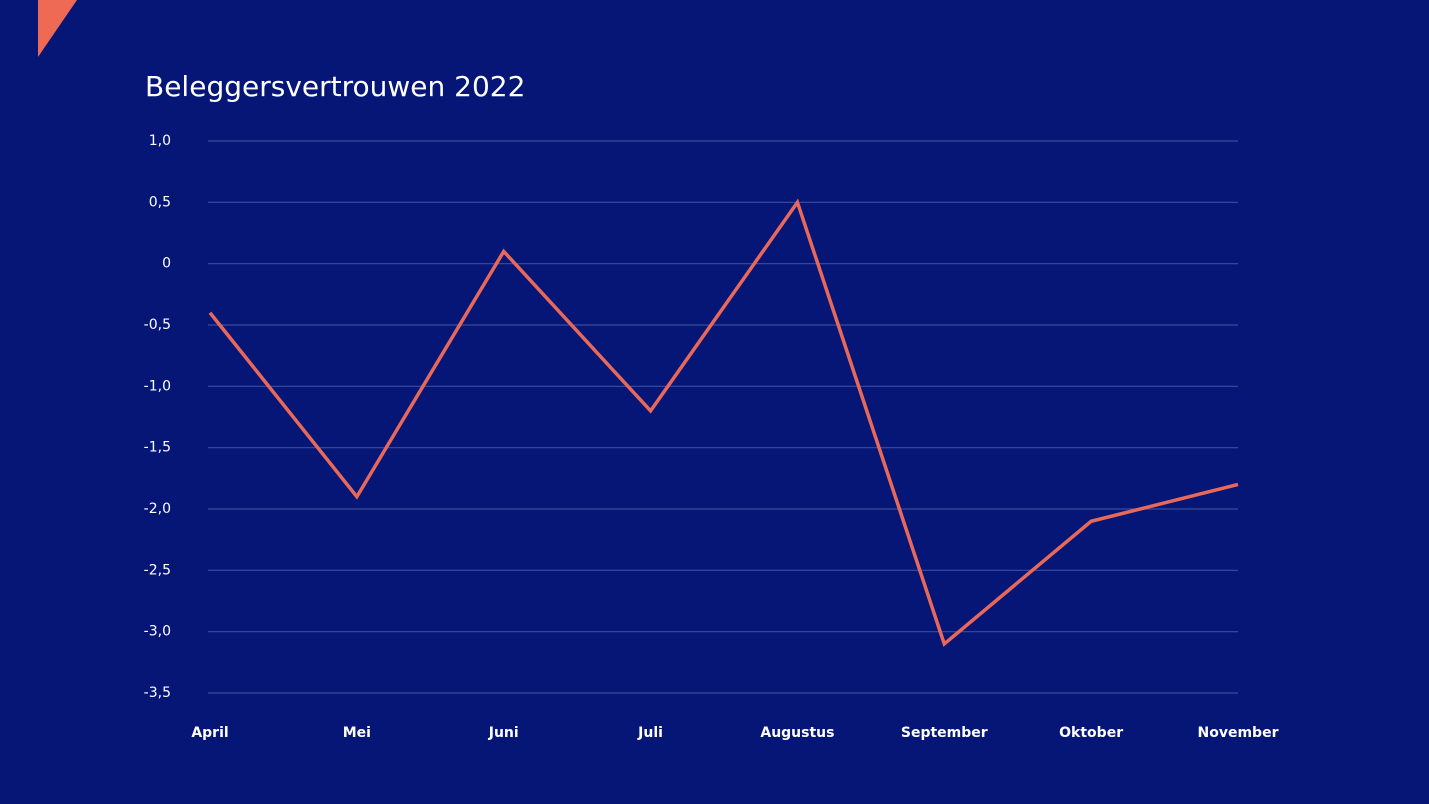  I want to click on x-tick-label: Oktober, so click(1091, 733).